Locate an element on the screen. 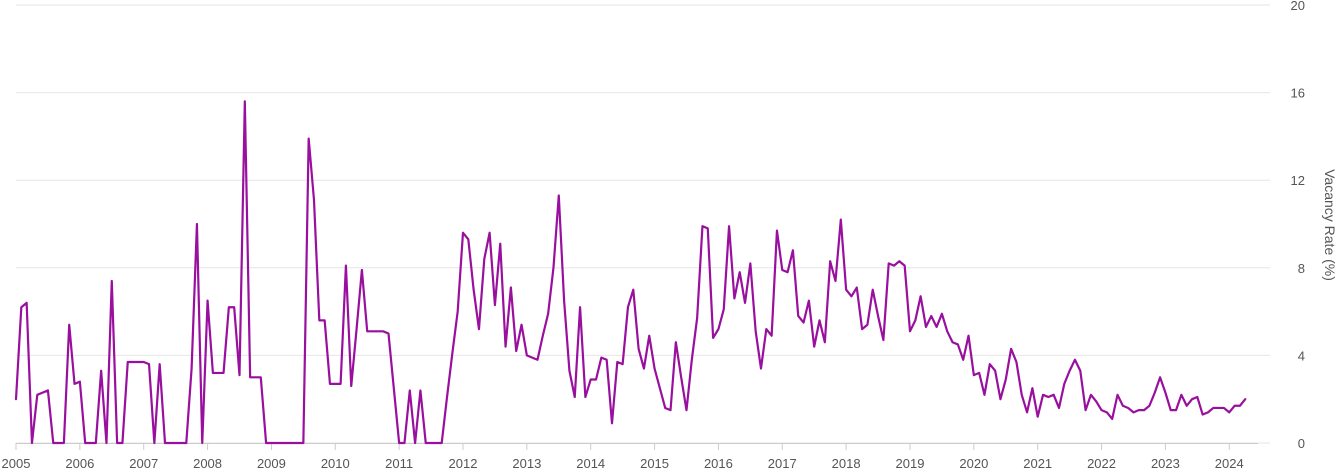 This screenshot has height=475, width=1339. x-tick-label: 2022 is located at coordinates (1101, 463).